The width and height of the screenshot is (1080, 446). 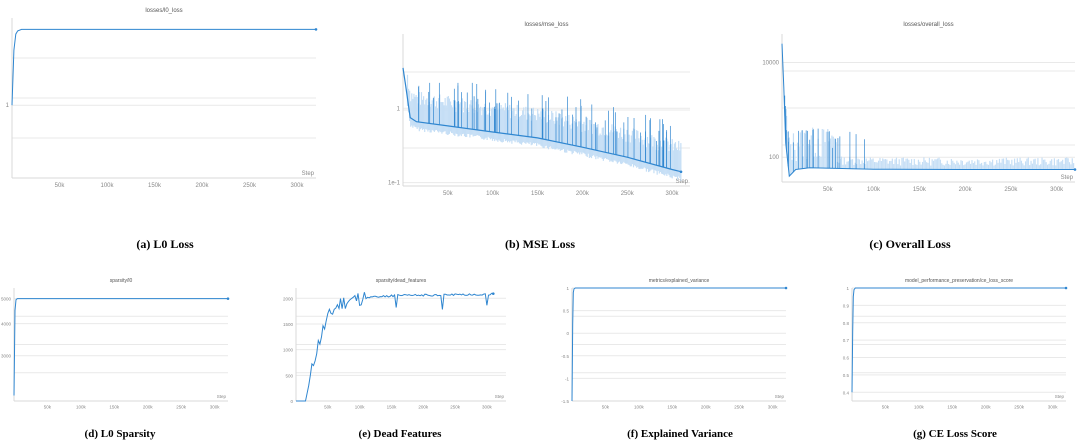 What do you see at coordinates (846, 392) in the screenshot?
I see `y-tick-label: 0.4` at bounding box center [846, 392].